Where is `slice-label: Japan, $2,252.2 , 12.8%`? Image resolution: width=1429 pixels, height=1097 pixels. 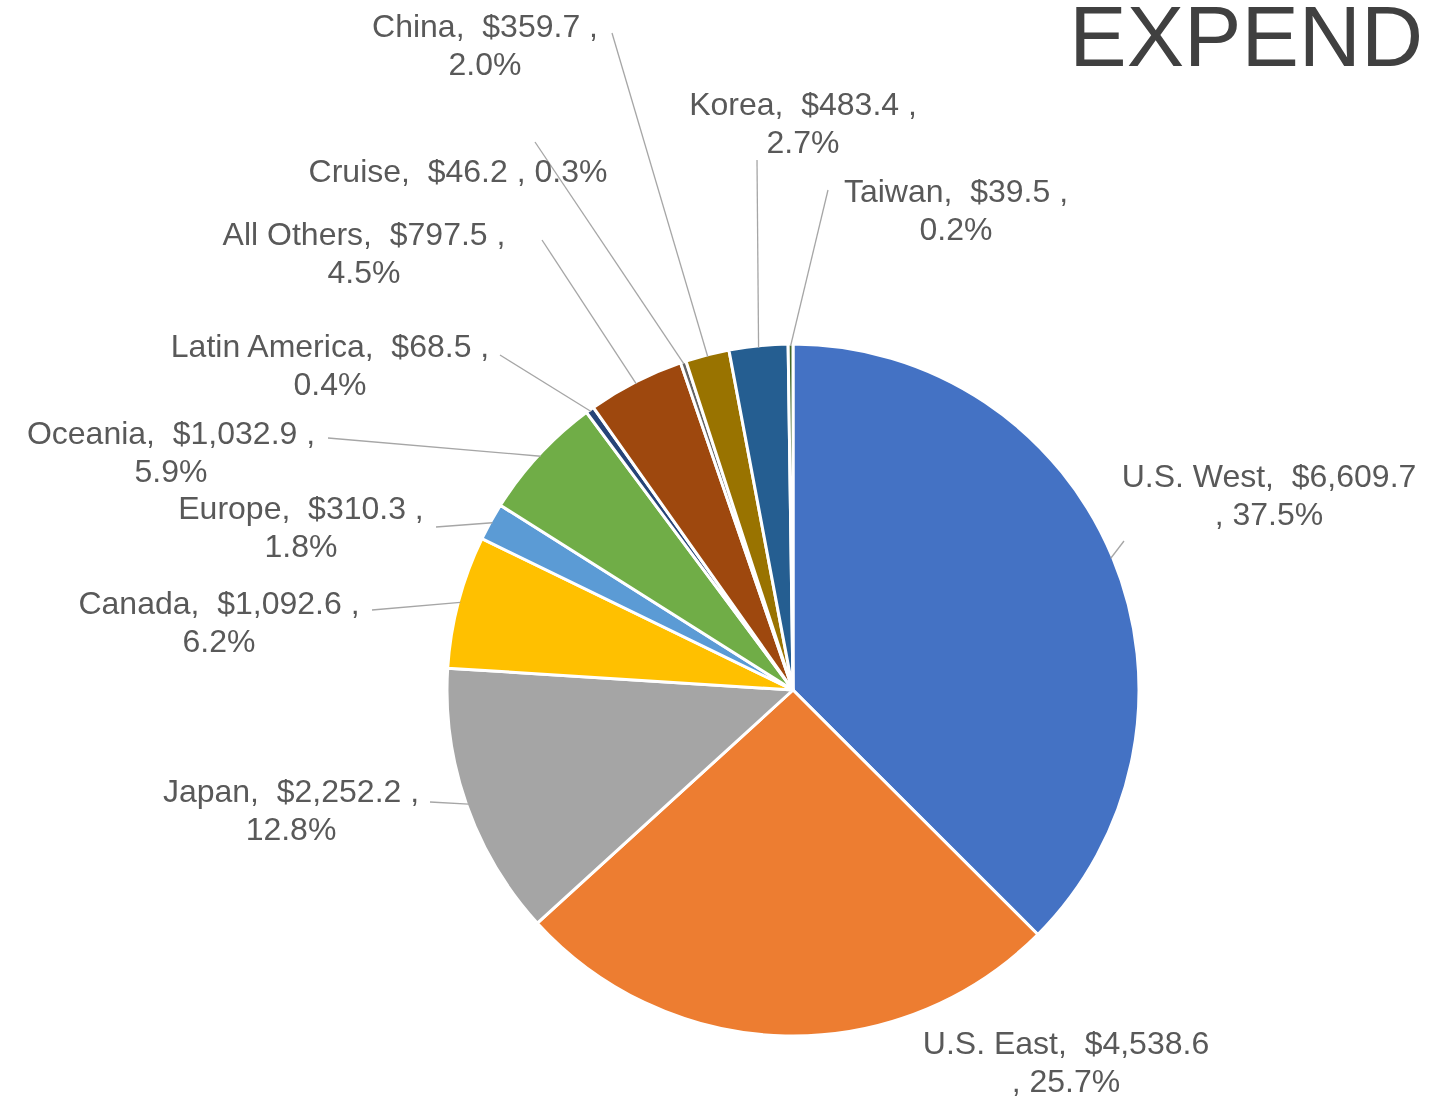 slice-label: Japan, $2,252.2 , 12.8% is located at coordinates (291, 809).